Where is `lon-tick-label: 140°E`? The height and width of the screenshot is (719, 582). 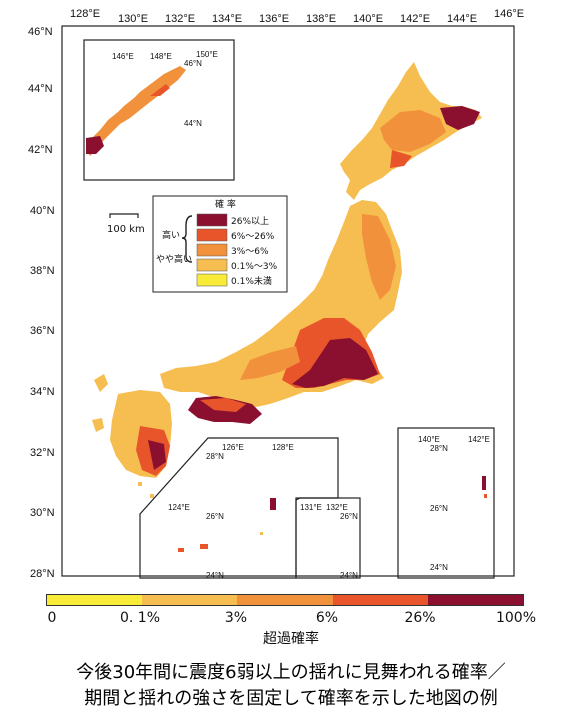 lon-tick-label: 140°E is located at coordinates (368, 19).